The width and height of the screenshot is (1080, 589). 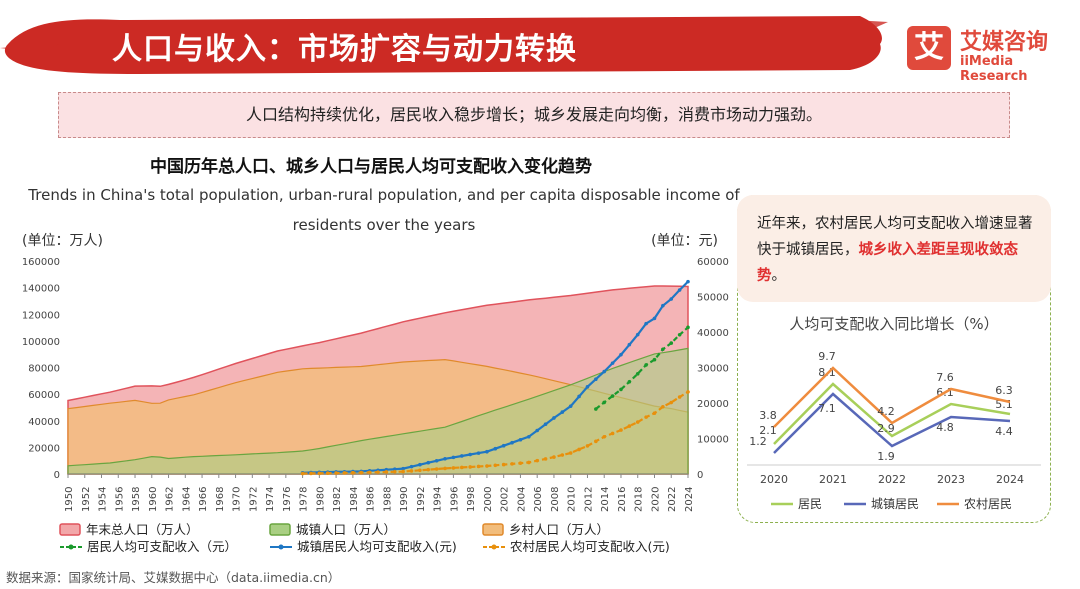 What do you see at coordinates (672, 499) in the screenshot?
I see `x-tick-label: 2022` at bounding box center [672, 499].